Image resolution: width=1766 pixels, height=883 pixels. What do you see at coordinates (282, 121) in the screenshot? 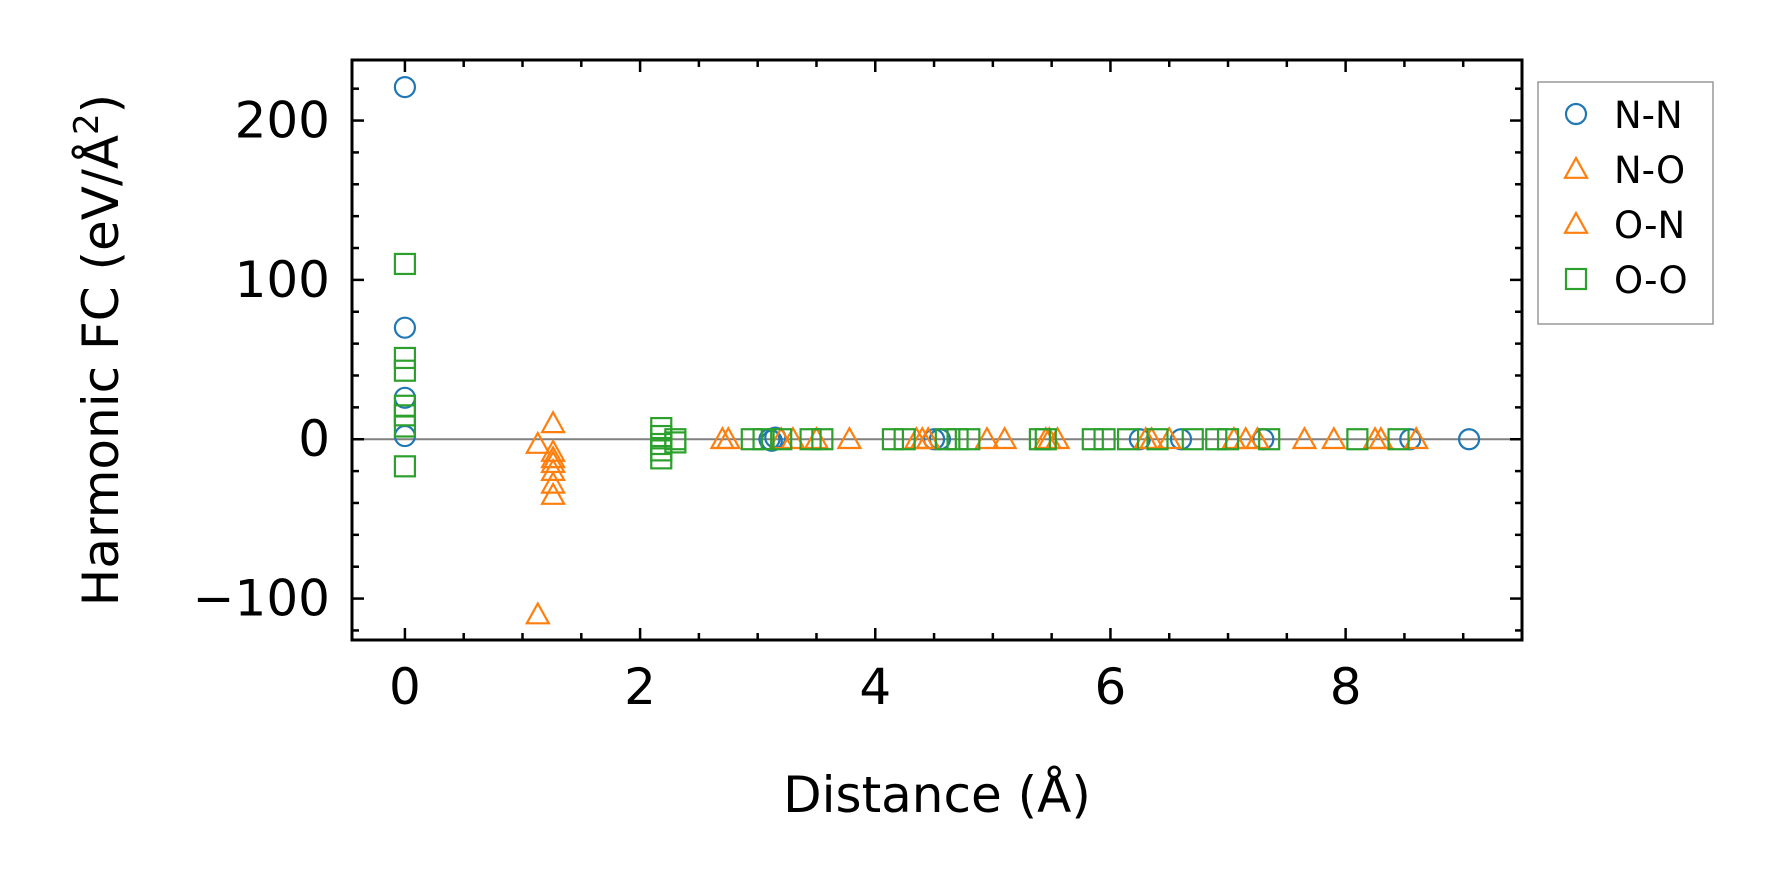
I see `y-tick-label: 200` at bounding box center [282, 121].